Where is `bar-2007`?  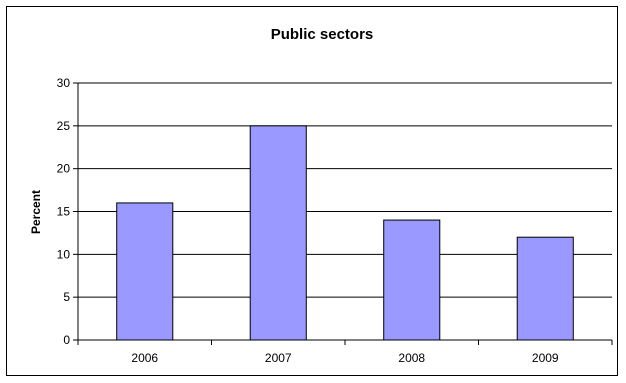 bar-2007 is located at coordinates (278, 233).